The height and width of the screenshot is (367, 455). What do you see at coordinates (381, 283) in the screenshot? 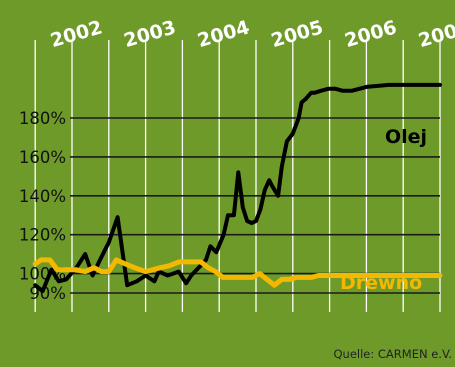
I see `series-label-drewno: Drewno` at bounding box center [381, 283].